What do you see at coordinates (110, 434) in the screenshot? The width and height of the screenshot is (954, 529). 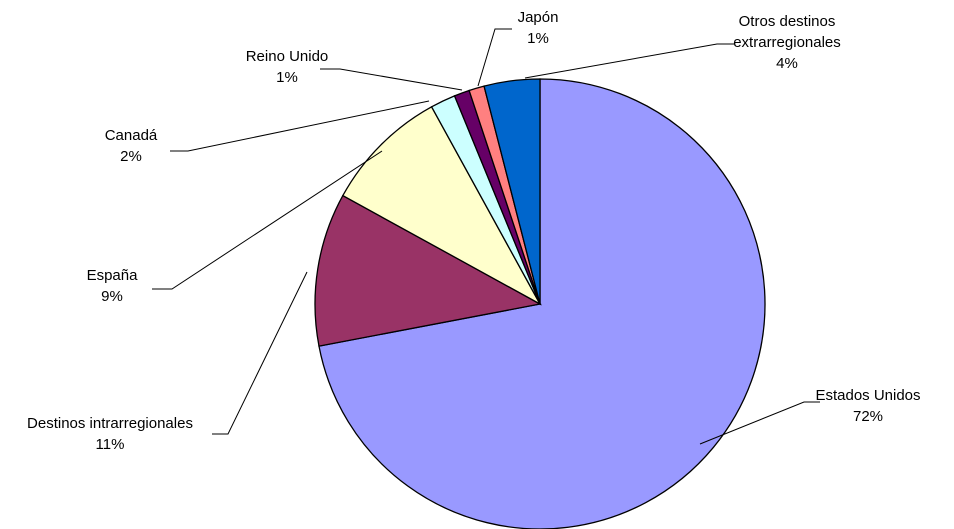 I see `slice-label-destinos-intrarregionales: Destinos intrarregionales 11%` at bounding box center [110, 434].